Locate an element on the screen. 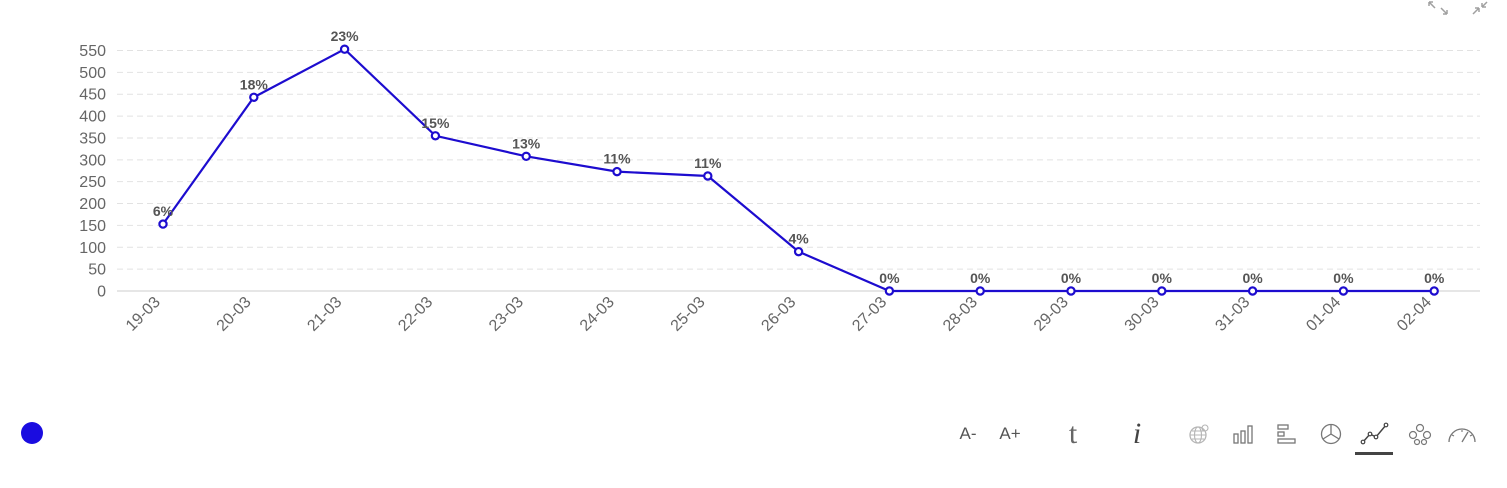  data-label: 4% is located at coordinates (798, 239).